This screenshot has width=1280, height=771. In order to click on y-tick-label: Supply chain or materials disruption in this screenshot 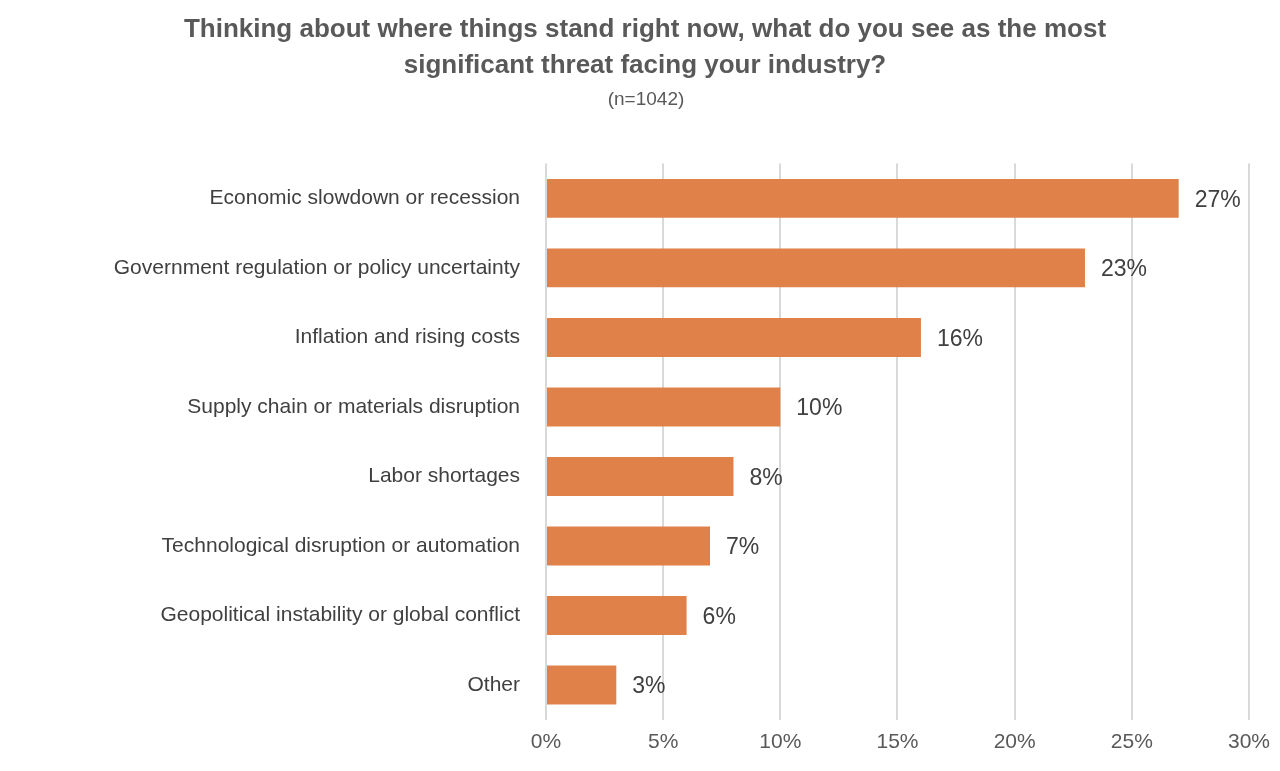, I will do `click(353, 405)`.